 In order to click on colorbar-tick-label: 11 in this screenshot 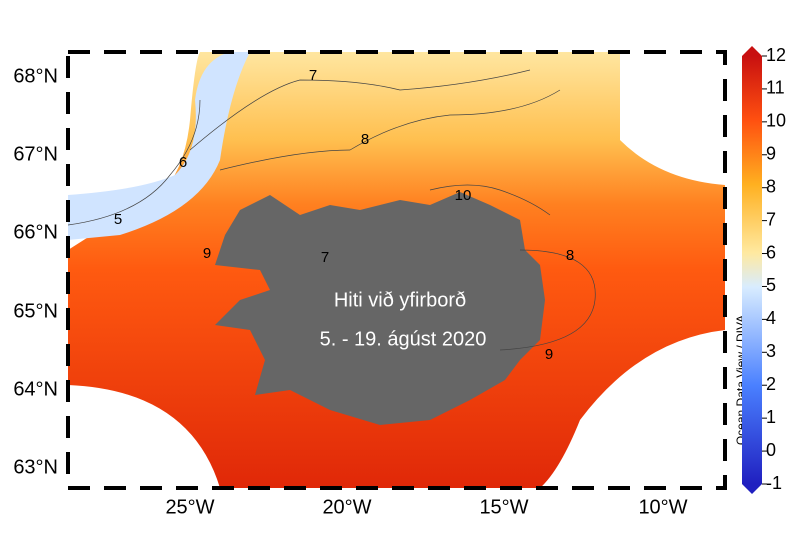, I will do `click(775, 88)`.